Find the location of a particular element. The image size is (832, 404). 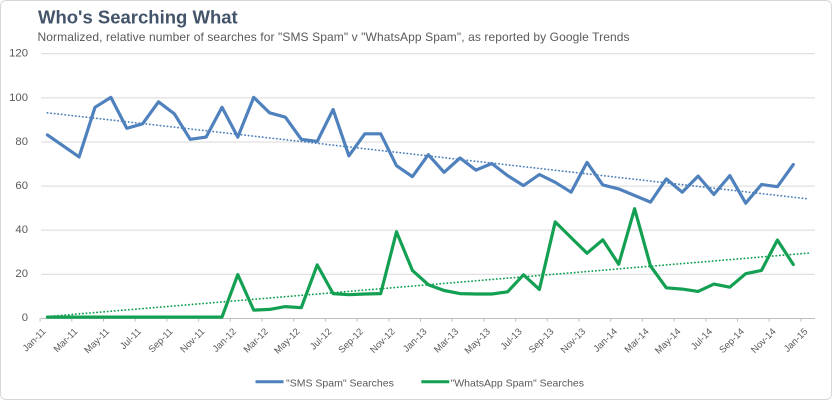

svg-text: 80 is located at coordinates (21, 142).